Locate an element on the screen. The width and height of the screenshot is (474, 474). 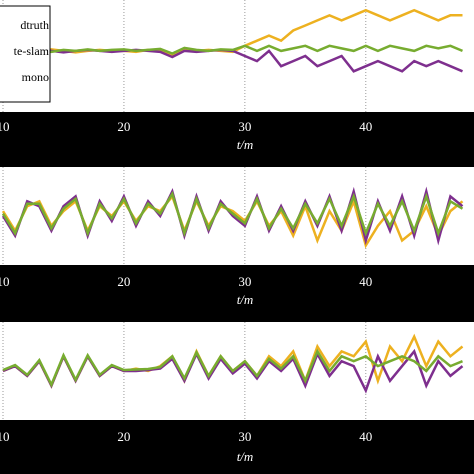
legend-label: te-slam is located at coordinates (32, 51).